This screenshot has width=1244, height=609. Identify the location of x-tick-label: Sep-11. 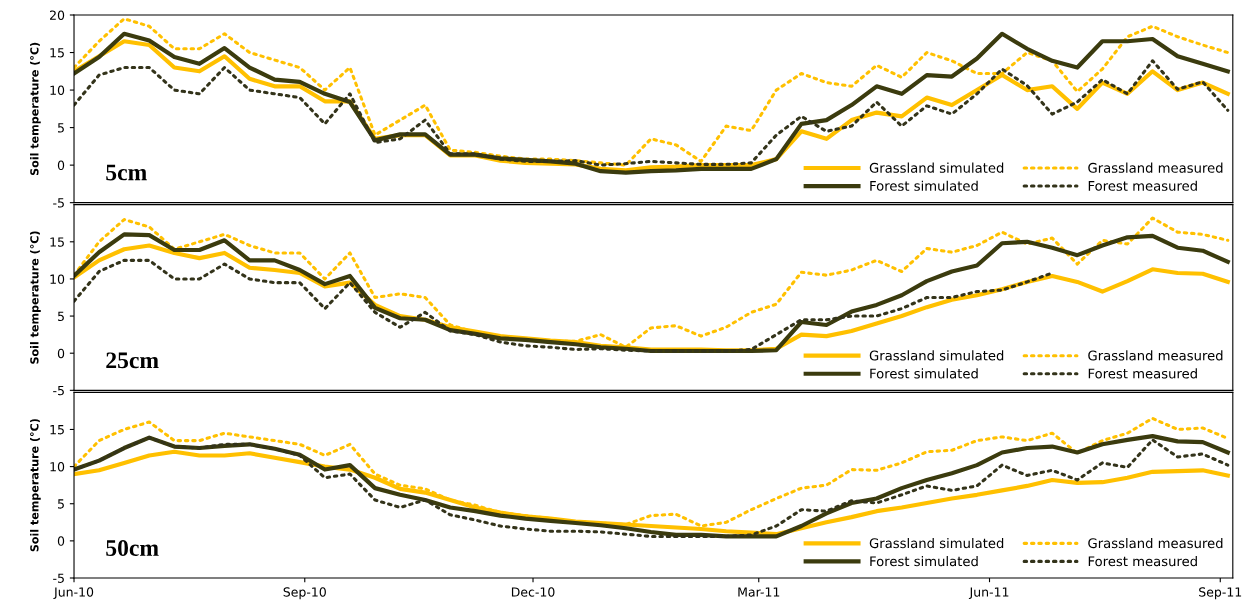
(1220, 593).